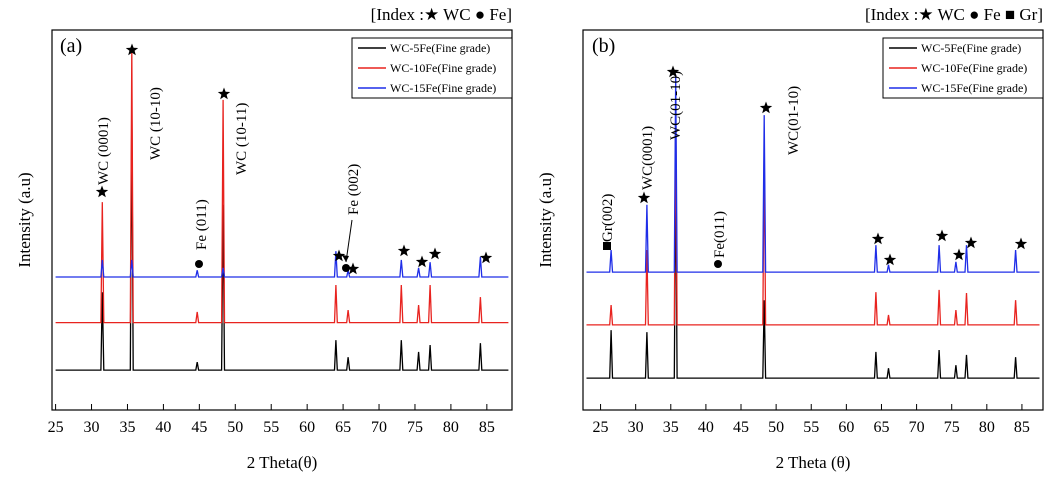 The image size is (1064, 478). What do you see at coordinates (813, 462) in the screenshot?
I see `x-axis-label: 2 Theta (θ)` at bounding box center [813, 462].